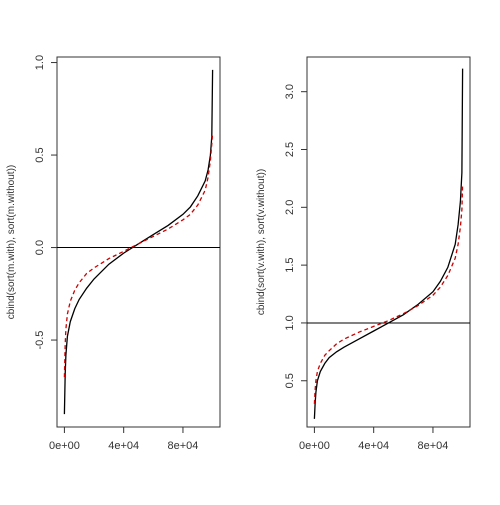  What do you see at coordinates (40, 247) in the screenshot?
I see `y-tick-label: 0.0` at bounding box center [40, 247].